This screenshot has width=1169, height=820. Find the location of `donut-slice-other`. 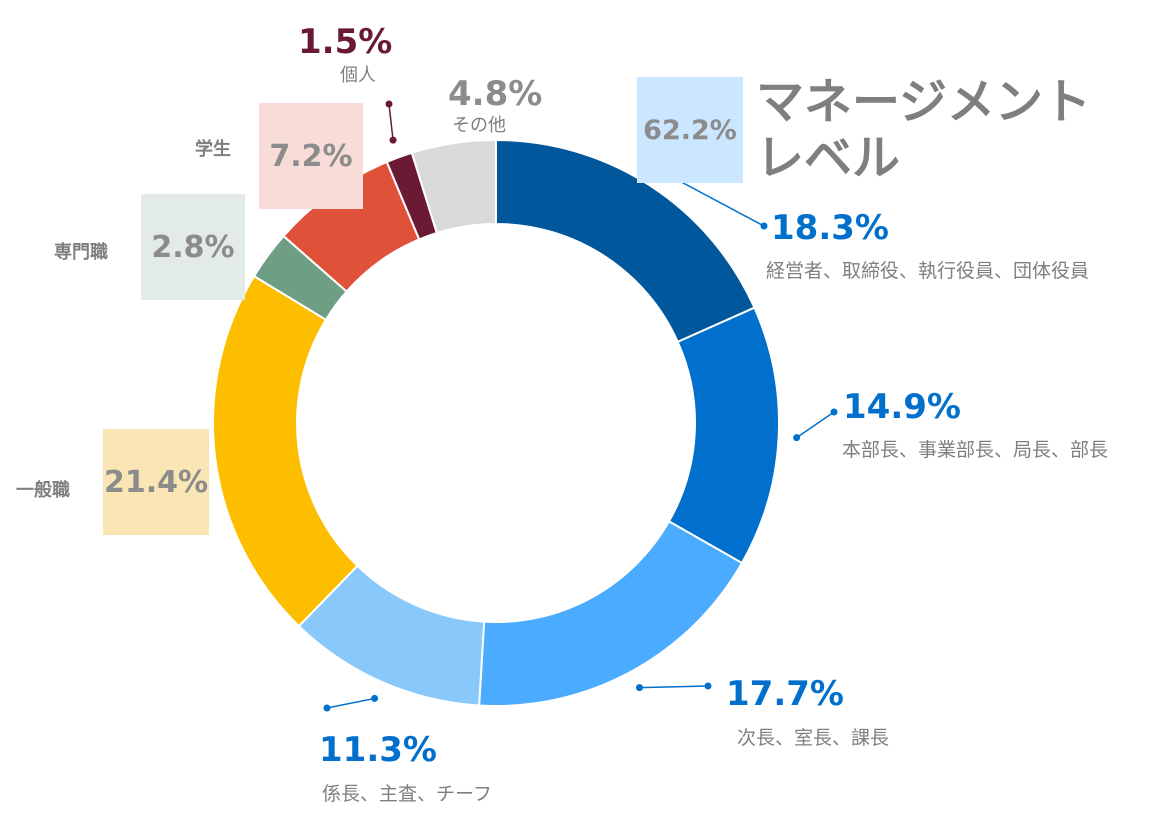

donut-slice-other is located at coordinates (453, 186).